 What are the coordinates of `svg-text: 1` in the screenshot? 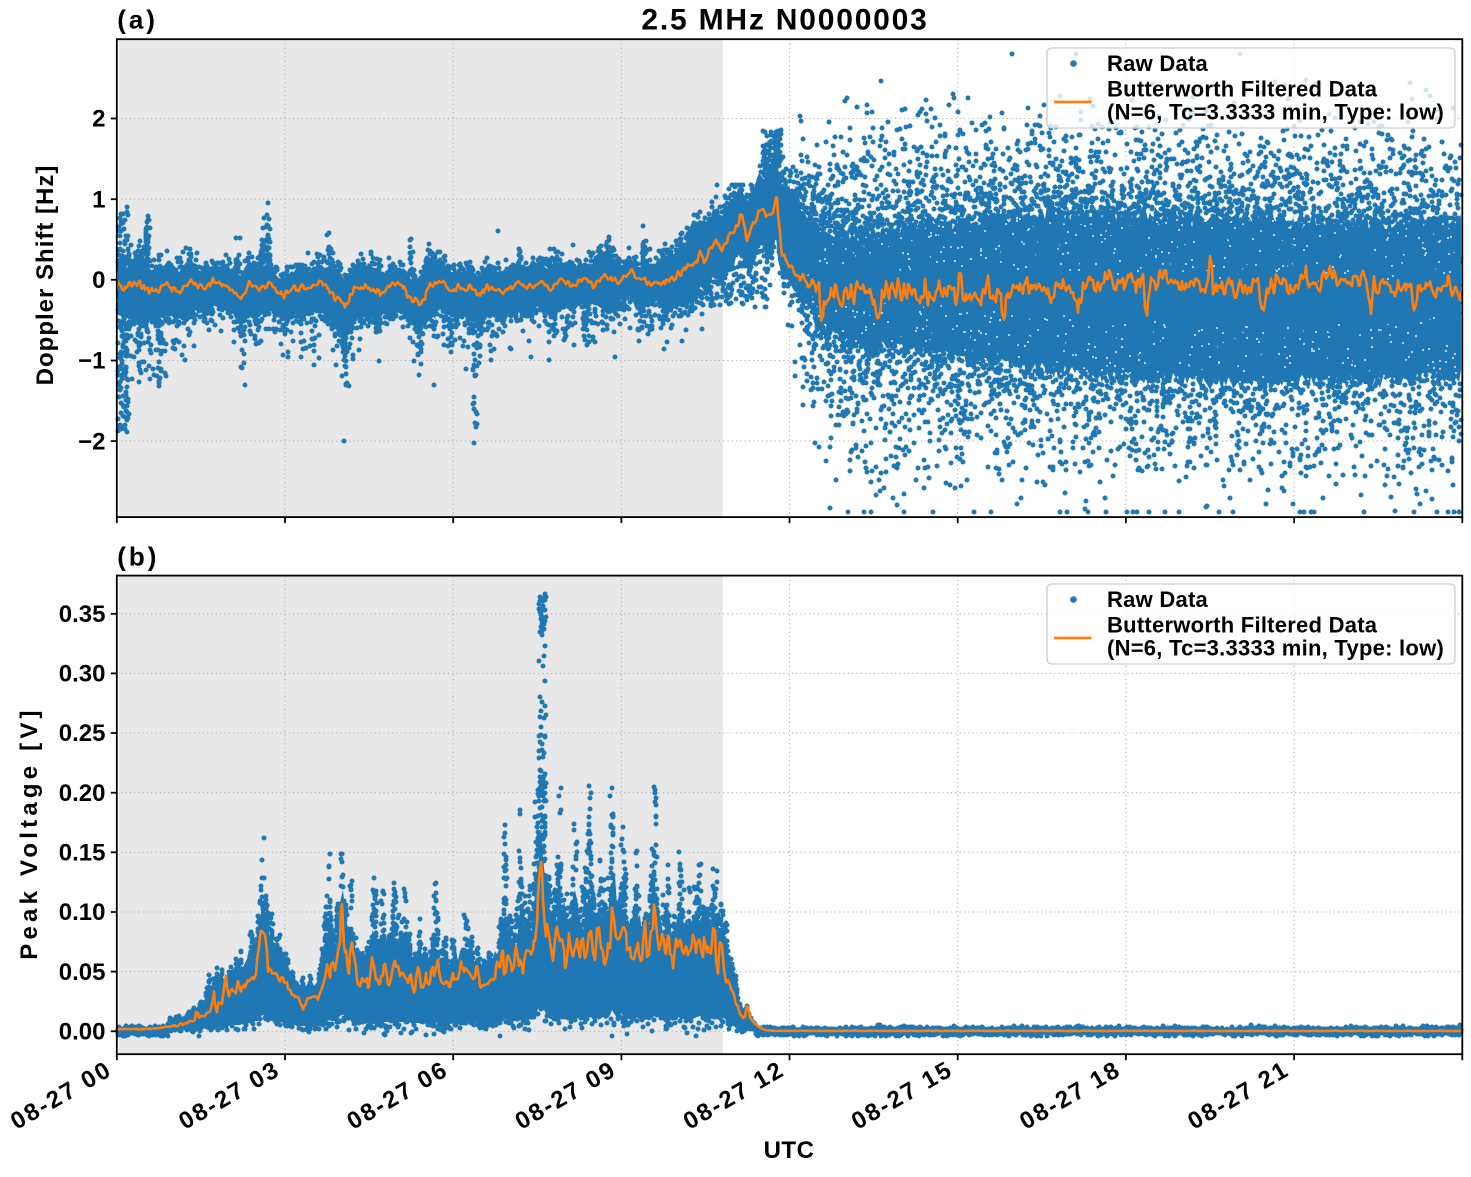 It's located at (98, 199).